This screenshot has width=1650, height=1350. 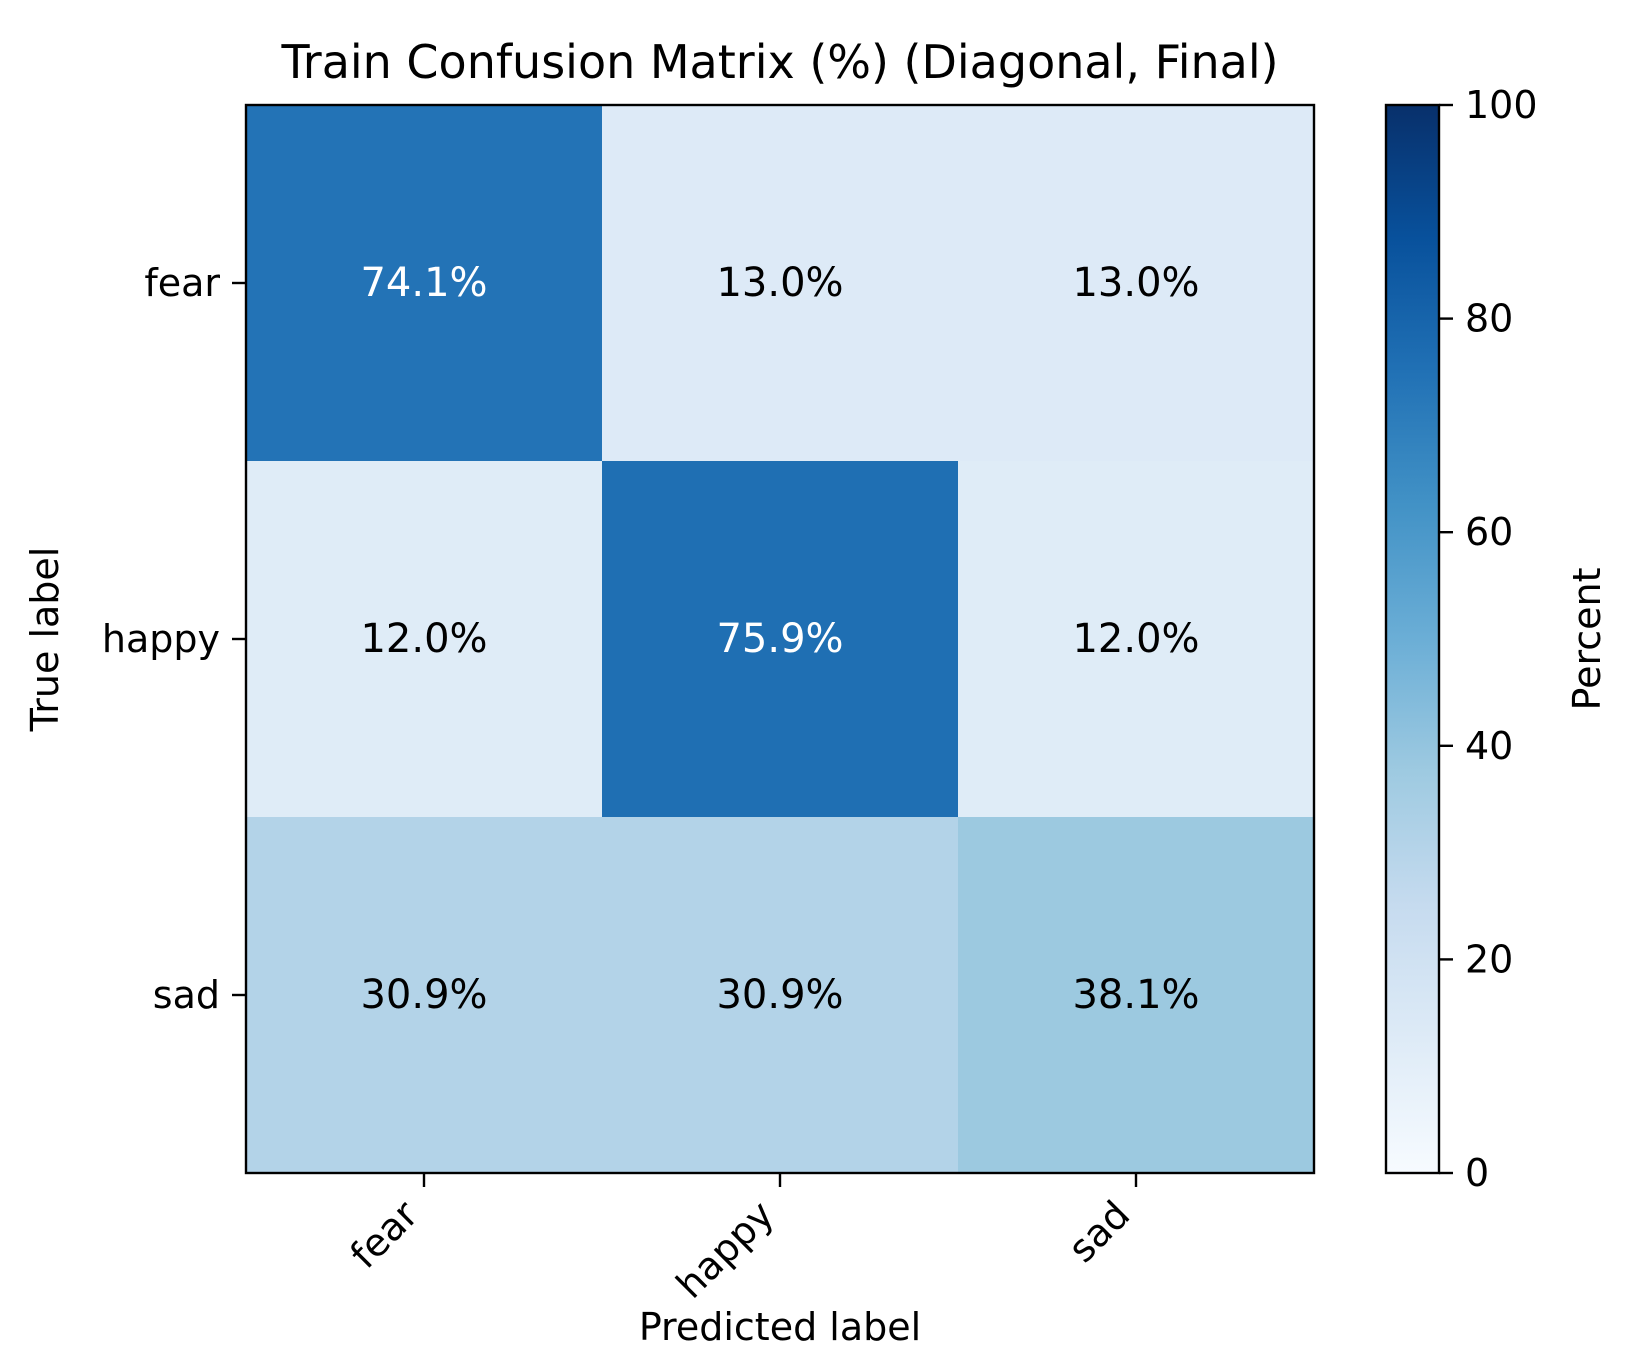 I want to click on x-axis-label: Predicted label, so click(x=780, y=1327).